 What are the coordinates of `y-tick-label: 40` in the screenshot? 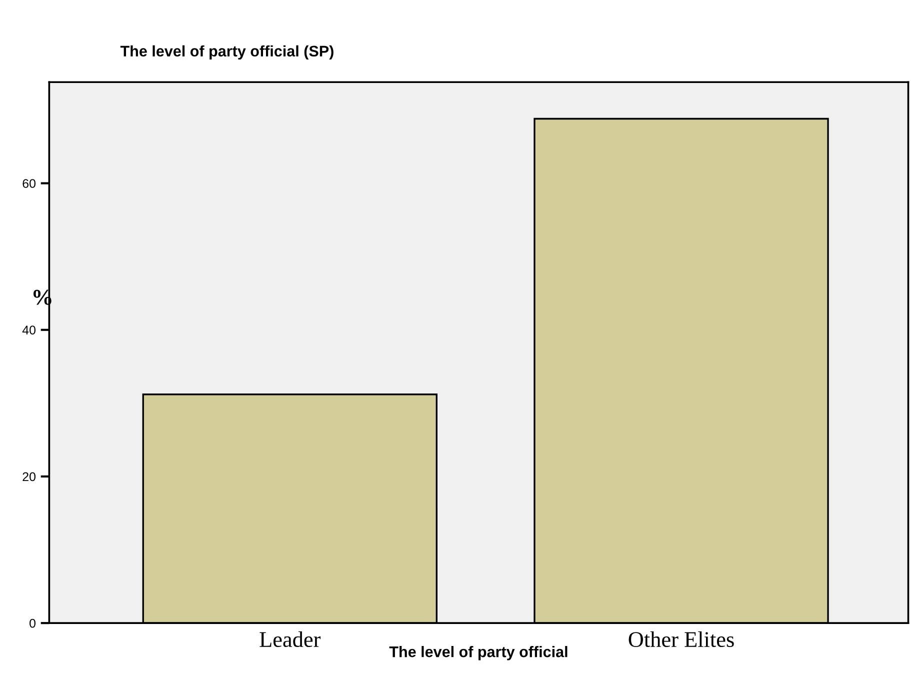 It's located at (29, 330).